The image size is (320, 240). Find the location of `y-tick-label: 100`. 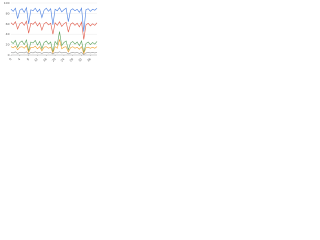

y-tick-label: 100 is located at coordinates (7, 3).